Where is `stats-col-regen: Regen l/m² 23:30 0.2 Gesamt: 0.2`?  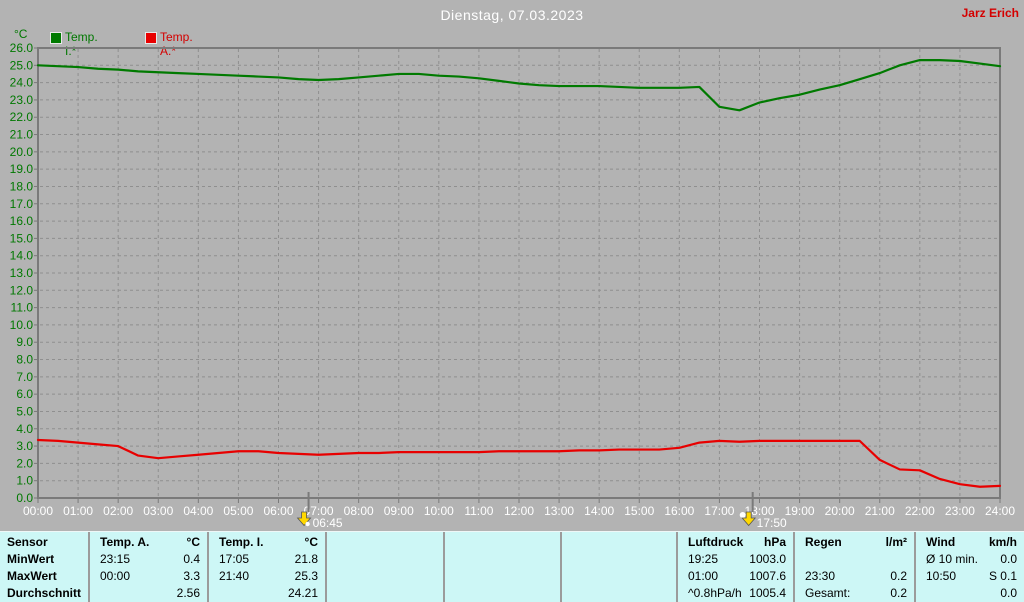
stats-col-regen: Regen l/m² 23:30 0.2 Gesamt: 0.2 is located at coordinates (853, 567).